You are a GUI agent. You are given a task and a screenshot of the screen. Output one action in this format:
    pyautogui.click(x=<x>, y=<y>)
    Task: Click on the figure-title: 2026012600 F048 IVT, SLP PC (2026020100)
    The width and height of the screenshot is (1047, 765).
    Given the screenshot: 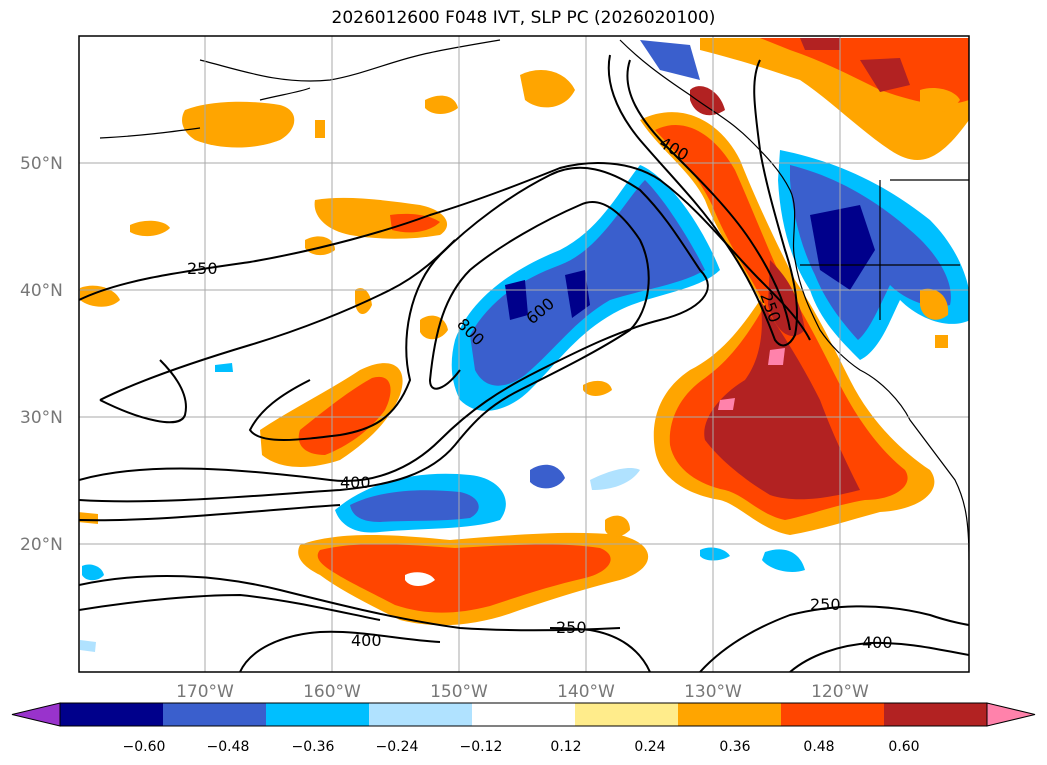 What is the action you would take?
    pyautogui.click(x=523, y=18)
    